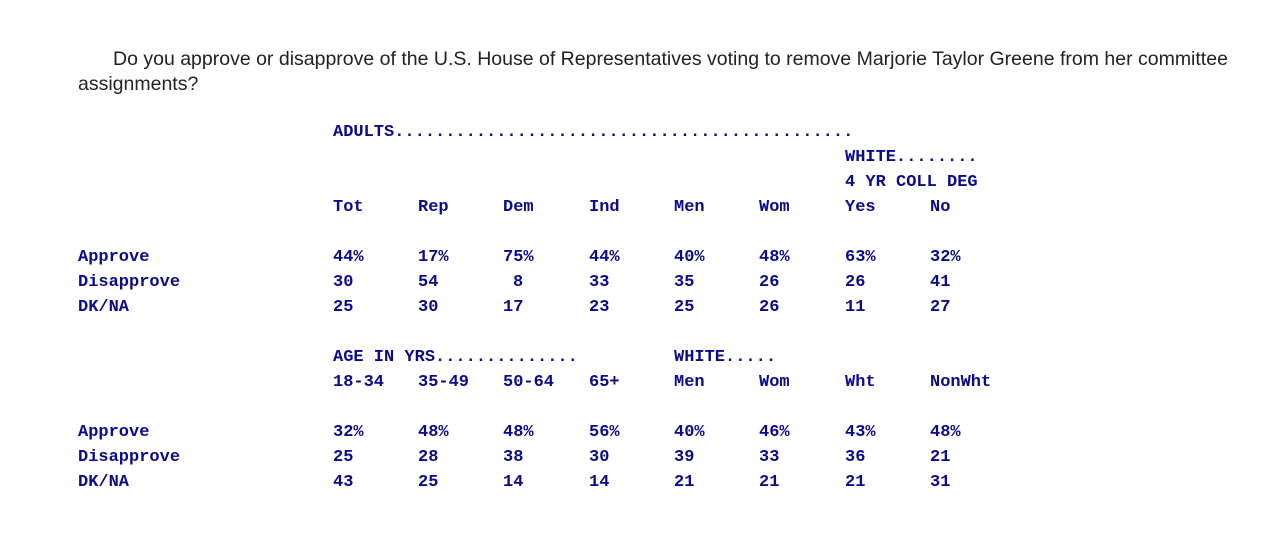 The image size is (1280, 543). I want to click on table-cell: 56%, so click(604, 432).